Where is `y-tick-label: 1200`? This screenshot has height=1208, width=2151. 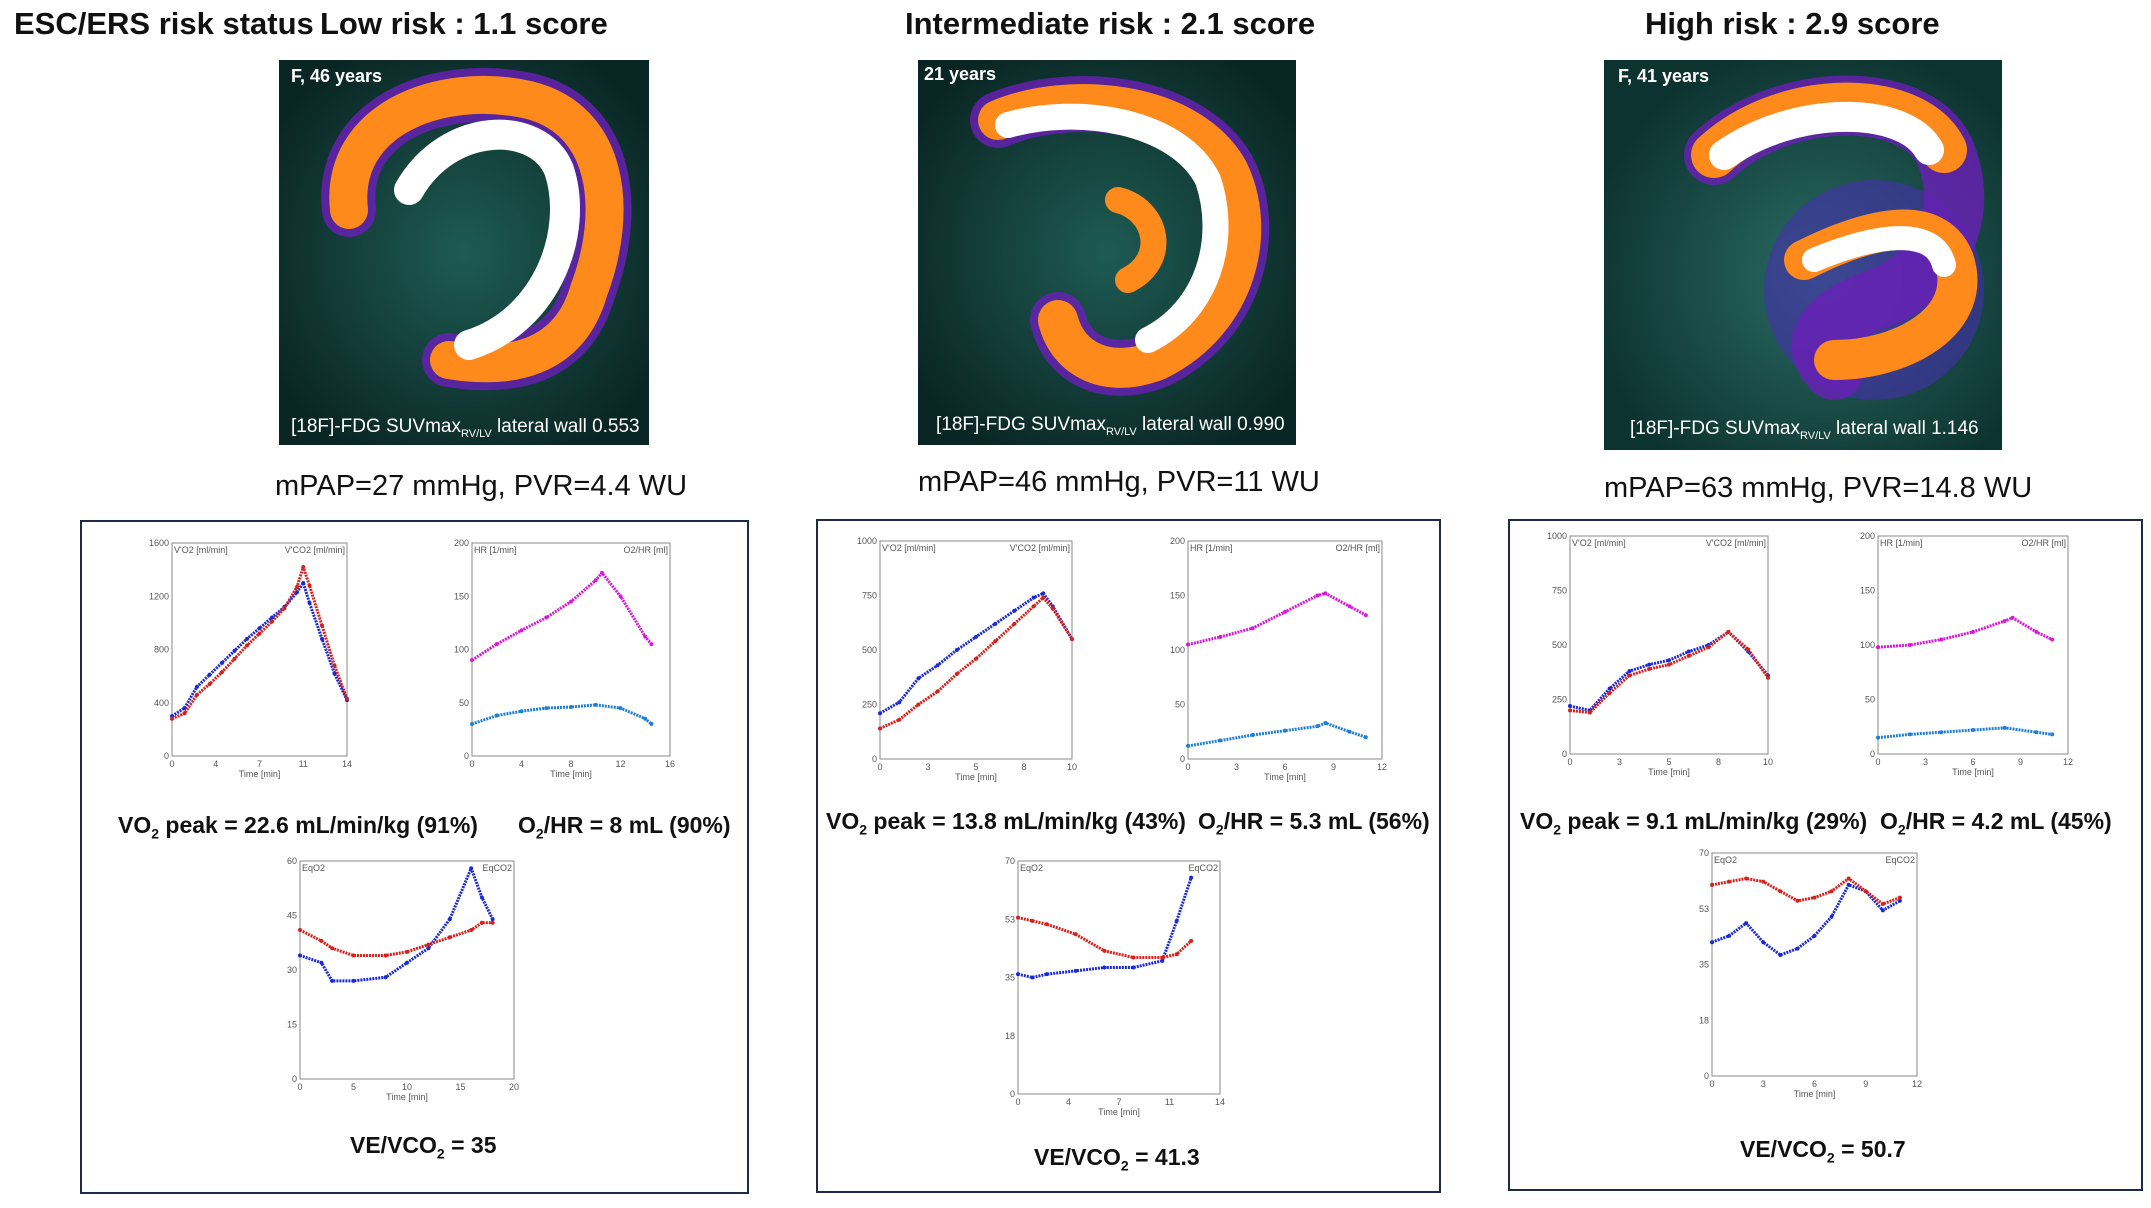
y-tick-label: 1200 is located at coordinates (159, 596).